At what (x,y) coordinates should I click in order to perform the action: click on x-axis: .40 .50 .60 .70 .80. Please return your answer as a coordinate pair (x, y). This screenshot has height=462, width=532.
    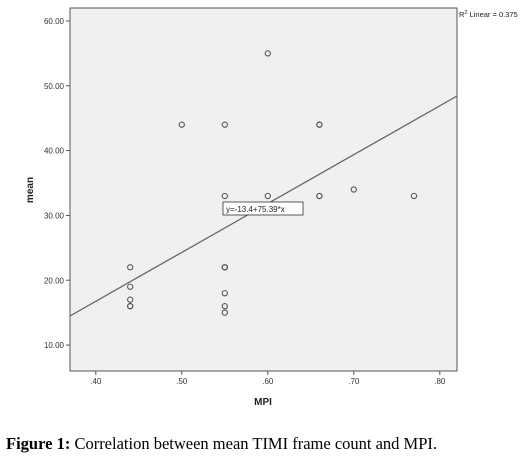
    Looking at the image, I should click on (268, 378).